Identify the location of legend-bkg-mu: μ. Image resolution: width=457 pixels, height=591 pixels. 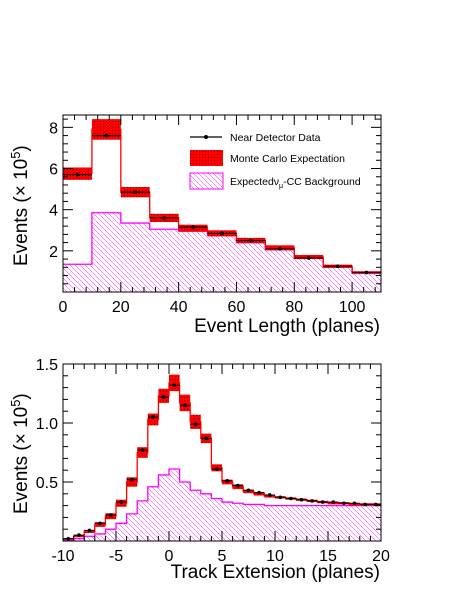
(281, 186).